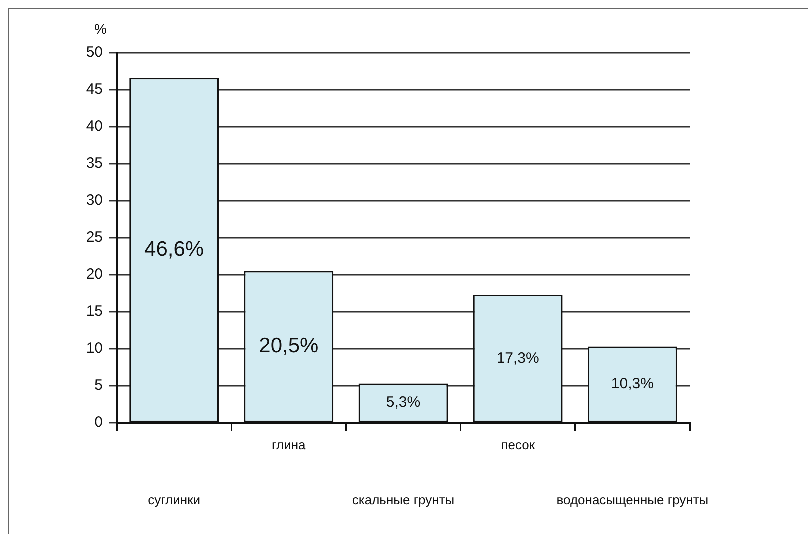 This screenshot has width=808, height=534. Describe the element at coordinates (98, 385) in the screenshot. I see `y-tick-label: 5` at that location.